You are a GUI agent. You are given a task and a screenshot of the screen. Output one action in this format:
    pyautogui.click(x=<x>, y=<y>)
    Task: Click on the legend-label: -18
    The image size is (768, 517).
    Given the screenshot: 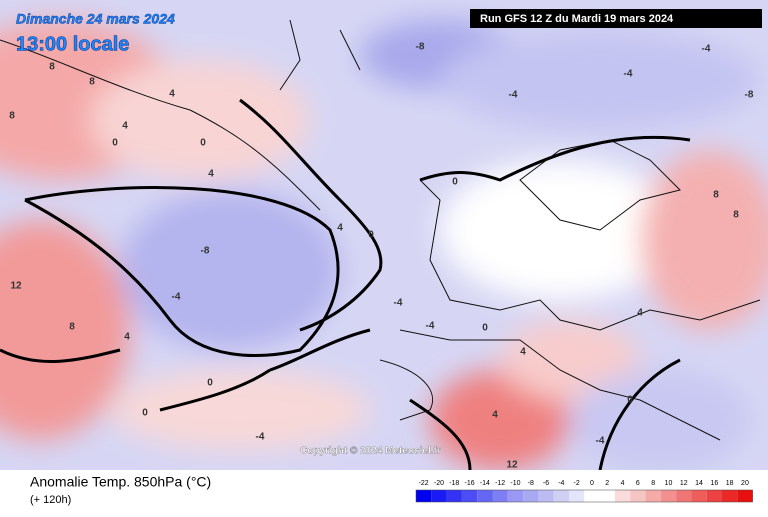 What is the action you would take?
    pyautogui.click(x=454, y=483)
    